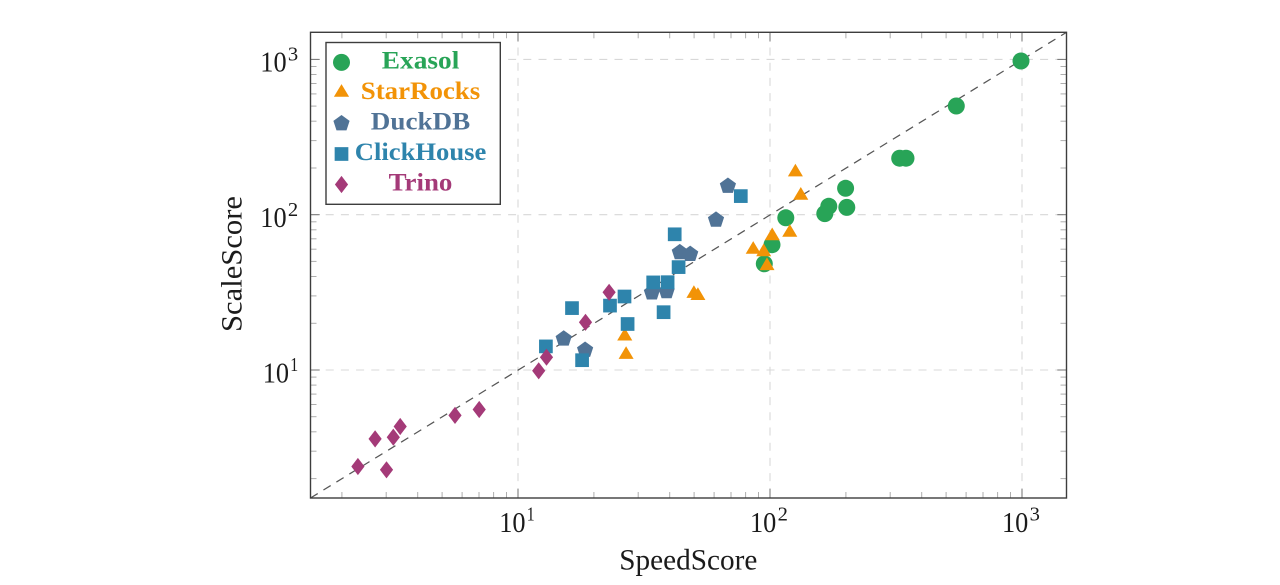  Describe the element at coordinates (421, 61) in the screenshot. I see `svg-text: Exasol` at that location.